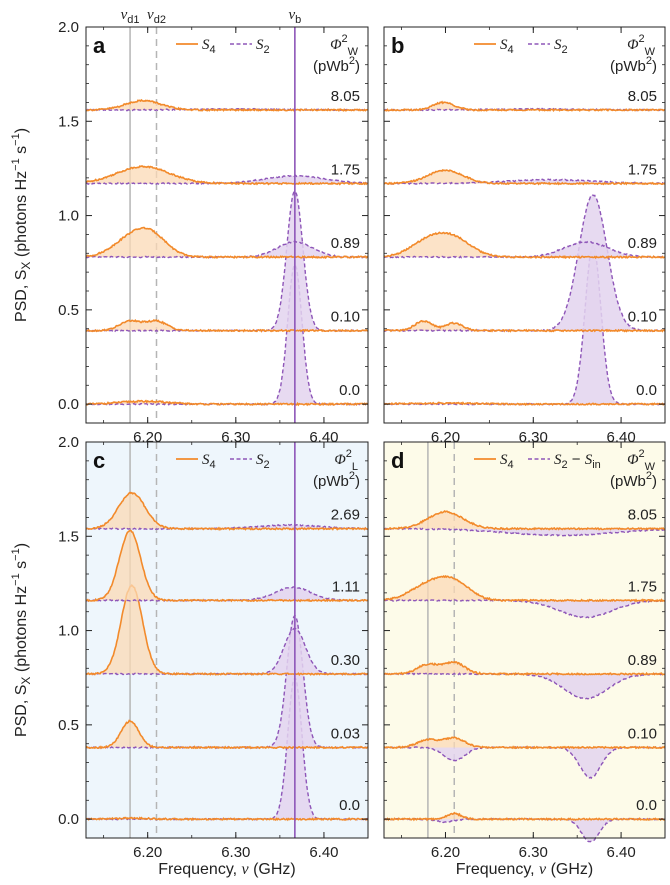  Describe the element at coordinates (331, 66) in the screenshot. I see `power-unit-part: (pWb` at that location.